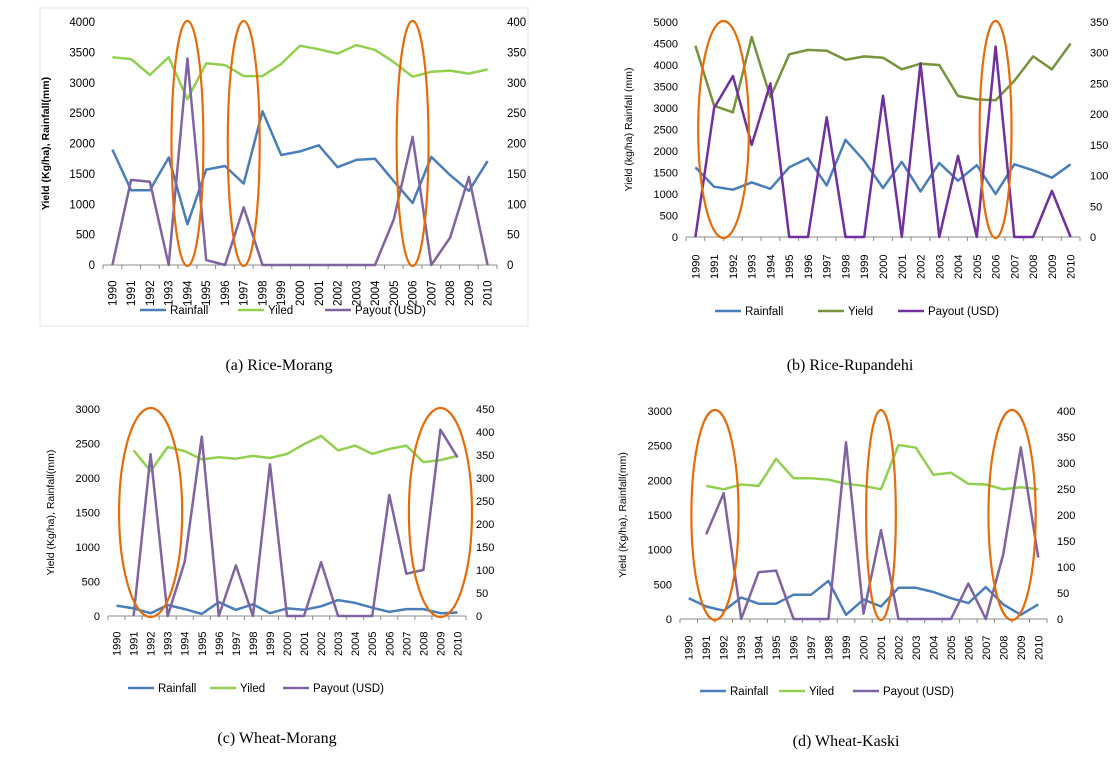  Describe the element at coordinates (482, 594) in the screenshot. I see `y2-tick-label: 50` at that location.